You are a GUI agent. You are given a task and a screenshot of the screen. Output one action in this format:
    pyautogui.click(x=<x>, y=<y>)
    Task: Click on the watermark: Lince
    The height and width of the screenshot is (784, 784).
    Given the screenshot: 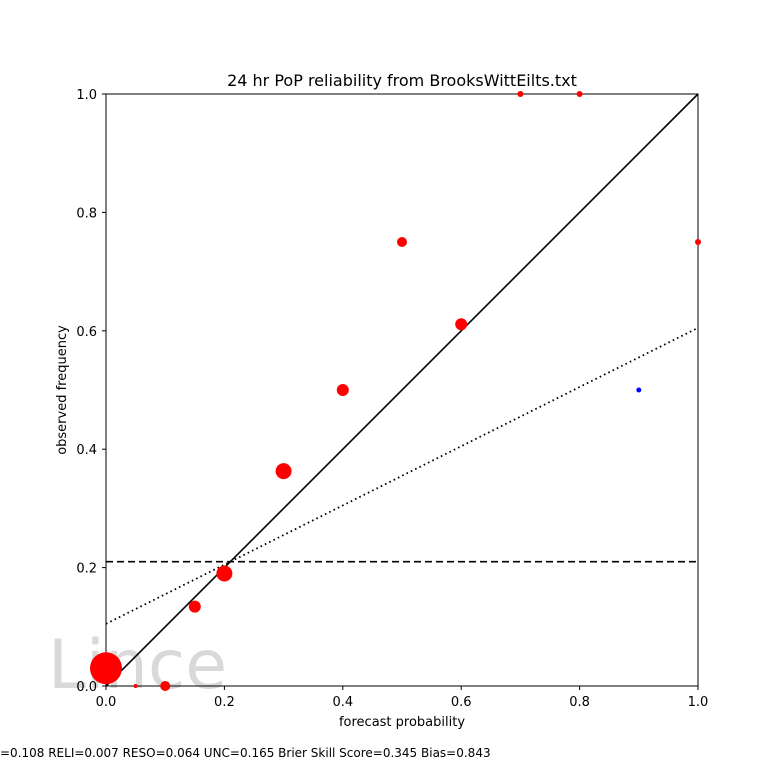 What is the action you would take?
    pyautogui.click(x=137, y=665)
    